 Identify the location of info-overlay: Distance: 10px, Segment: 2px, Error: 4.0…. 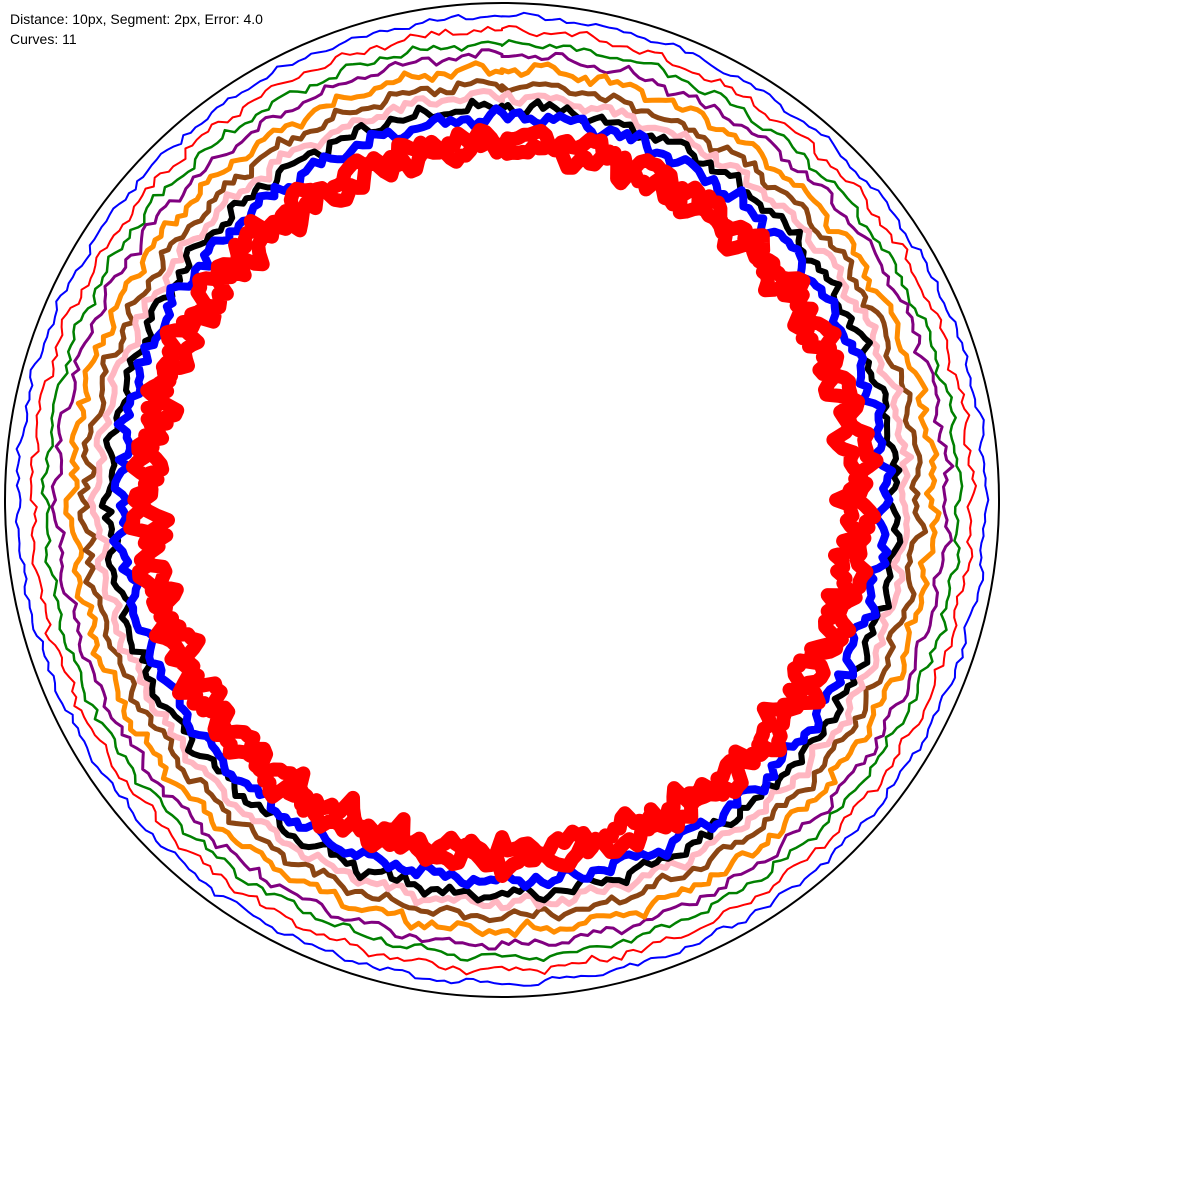
(136, 29).